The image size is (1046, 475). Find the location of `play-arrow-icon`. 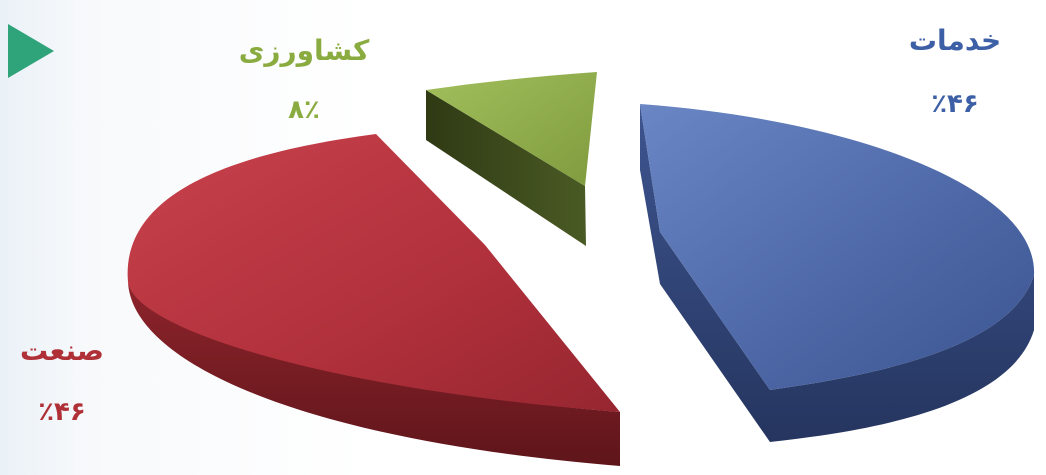

play-arrow-icon is located at coordinates (31, 51).